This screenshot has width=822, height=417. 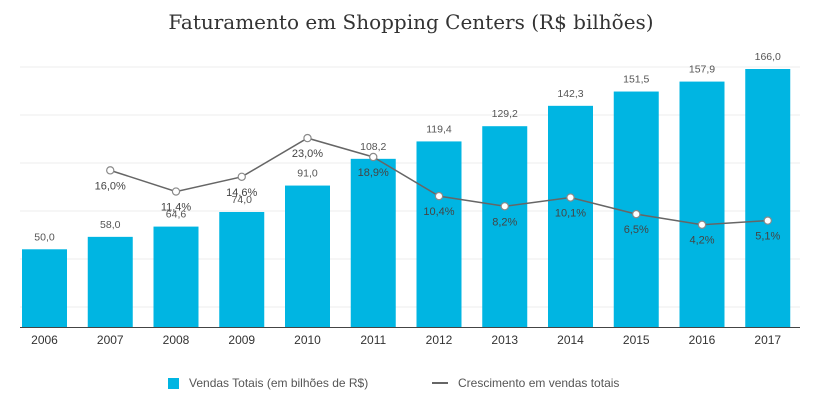 What do you see at coordinates (242, 200) in the screenshot?
I see `bar-label-2009: 74,0` at bounding box center [242, 200].